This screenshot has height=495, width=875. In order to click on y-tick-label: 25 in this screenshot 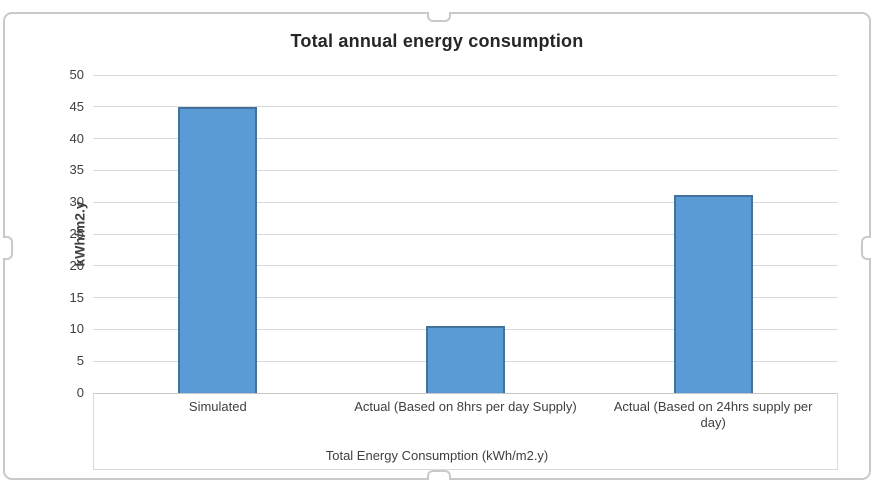, I will do `click(76, 233)`.